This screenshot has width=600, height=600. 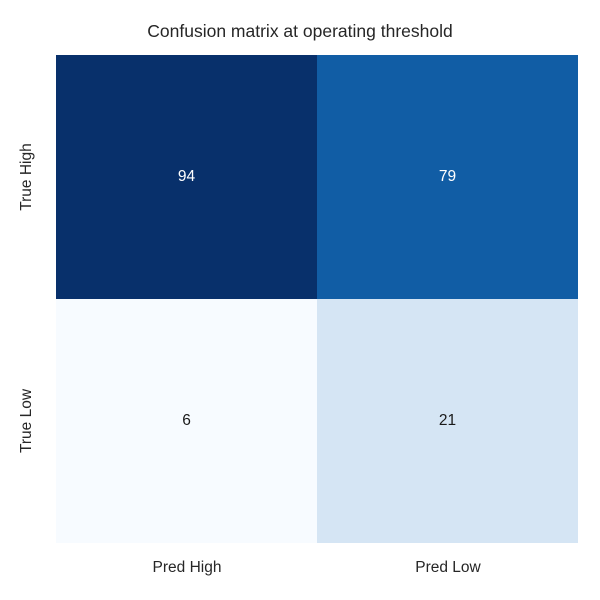 I want to click on x-tick-pred-high: Pred High, so click(x=187, y=567).